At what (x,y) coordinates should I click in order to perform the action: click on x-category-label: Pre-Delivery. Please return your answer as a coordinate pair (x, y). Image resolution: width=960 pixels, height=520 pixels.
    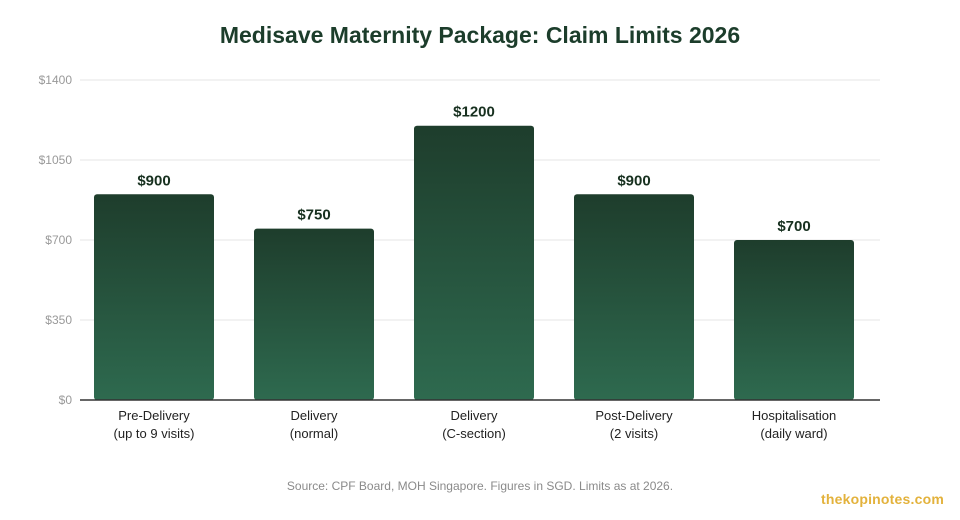
    Looking at the image, I should click on (154, 415).